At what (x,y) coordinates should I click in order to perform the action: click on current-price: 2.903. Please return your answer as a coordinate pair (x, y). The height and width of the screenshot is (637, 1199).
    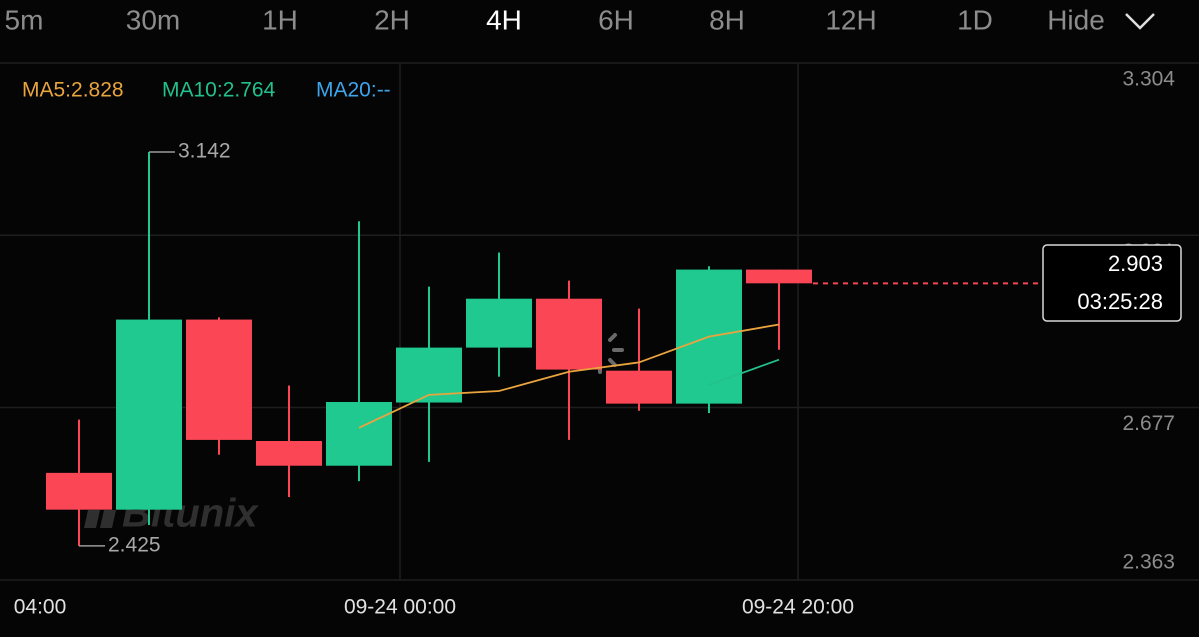
    Looking at the image, I should click on (1135, 263).